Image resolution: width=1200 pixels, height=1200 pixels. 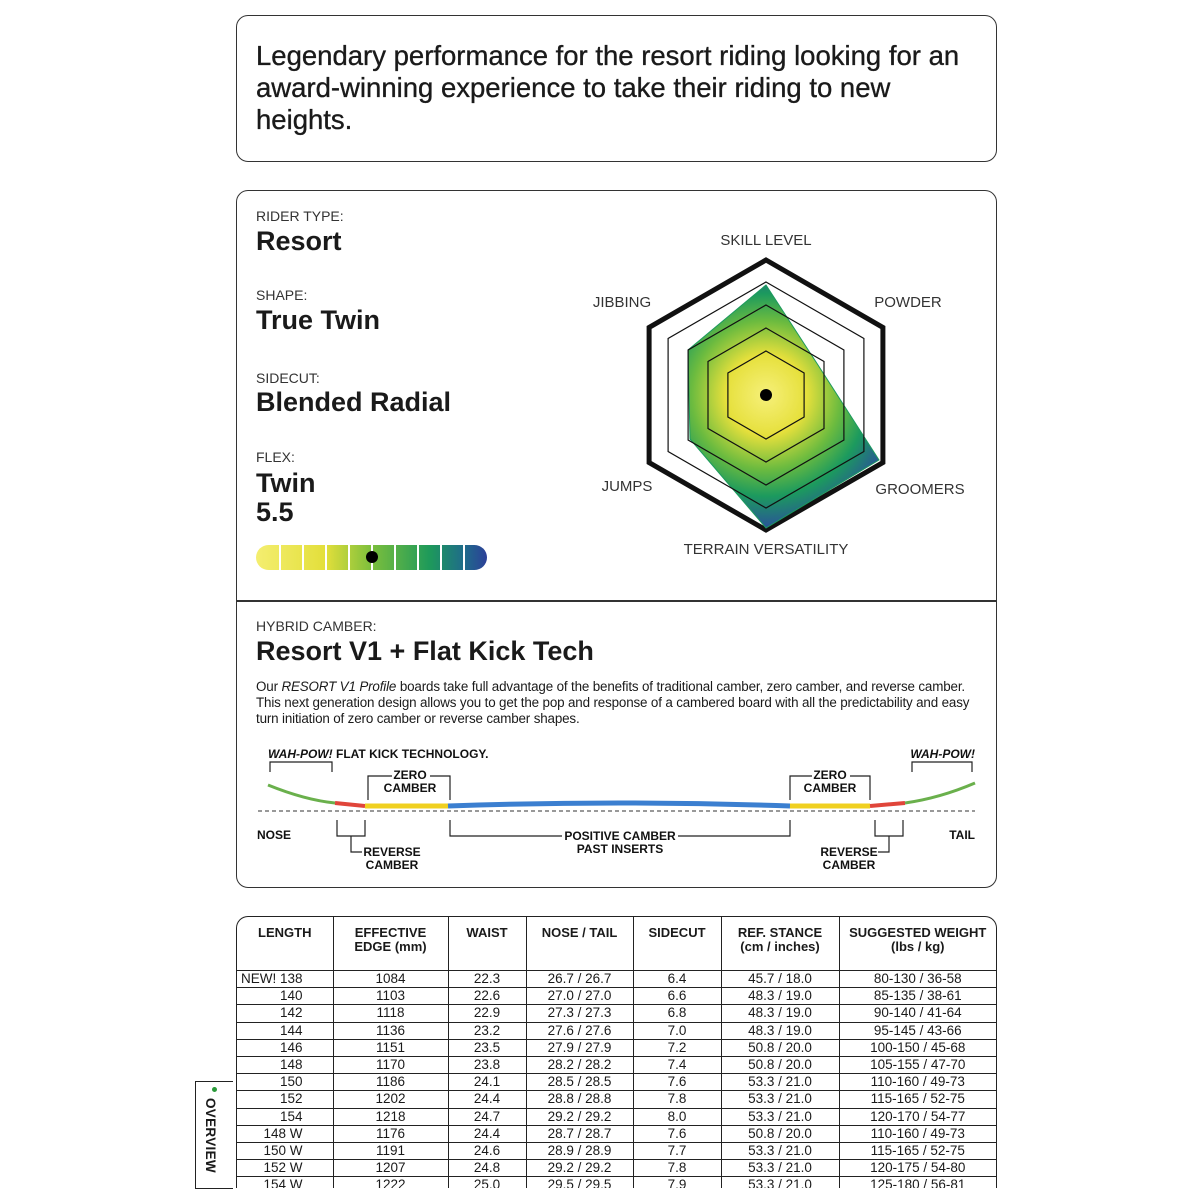 What do you see at coordinates (579, 1082) in the screenshot?
I see `table-cell: 28.5 / 28.5` at bounding box center [579, 1082].